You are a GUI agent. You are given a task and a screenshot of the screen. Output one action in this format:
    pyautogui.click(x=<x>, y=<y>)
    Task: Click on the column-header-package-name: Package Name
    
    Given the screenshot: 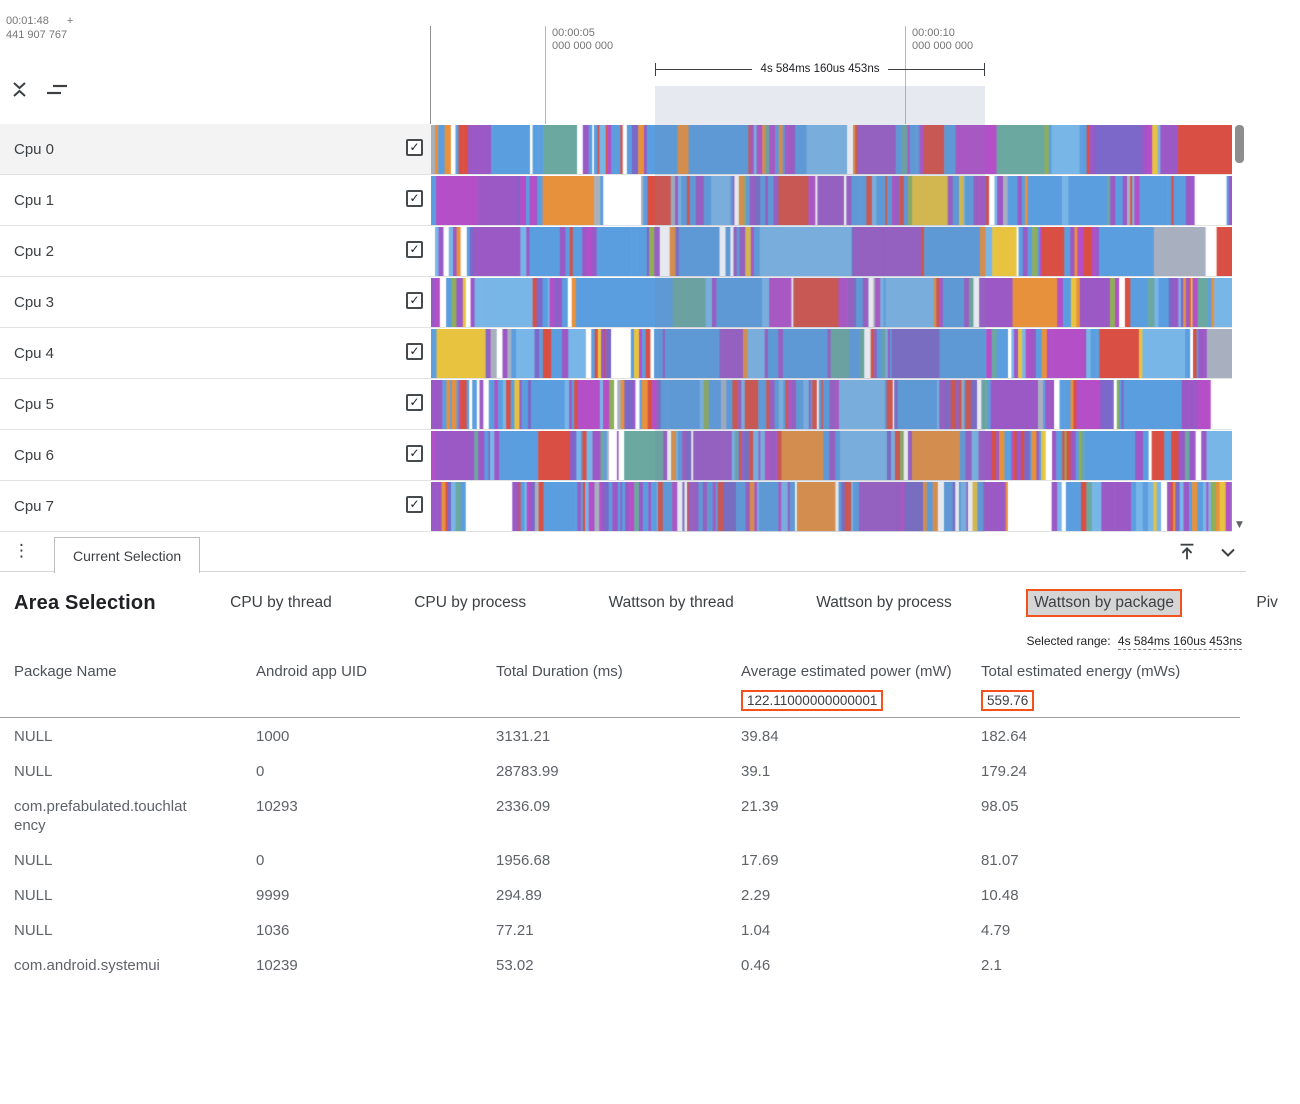 What is the action you would take?
    pyautogui.click(x=65, y=671)
    